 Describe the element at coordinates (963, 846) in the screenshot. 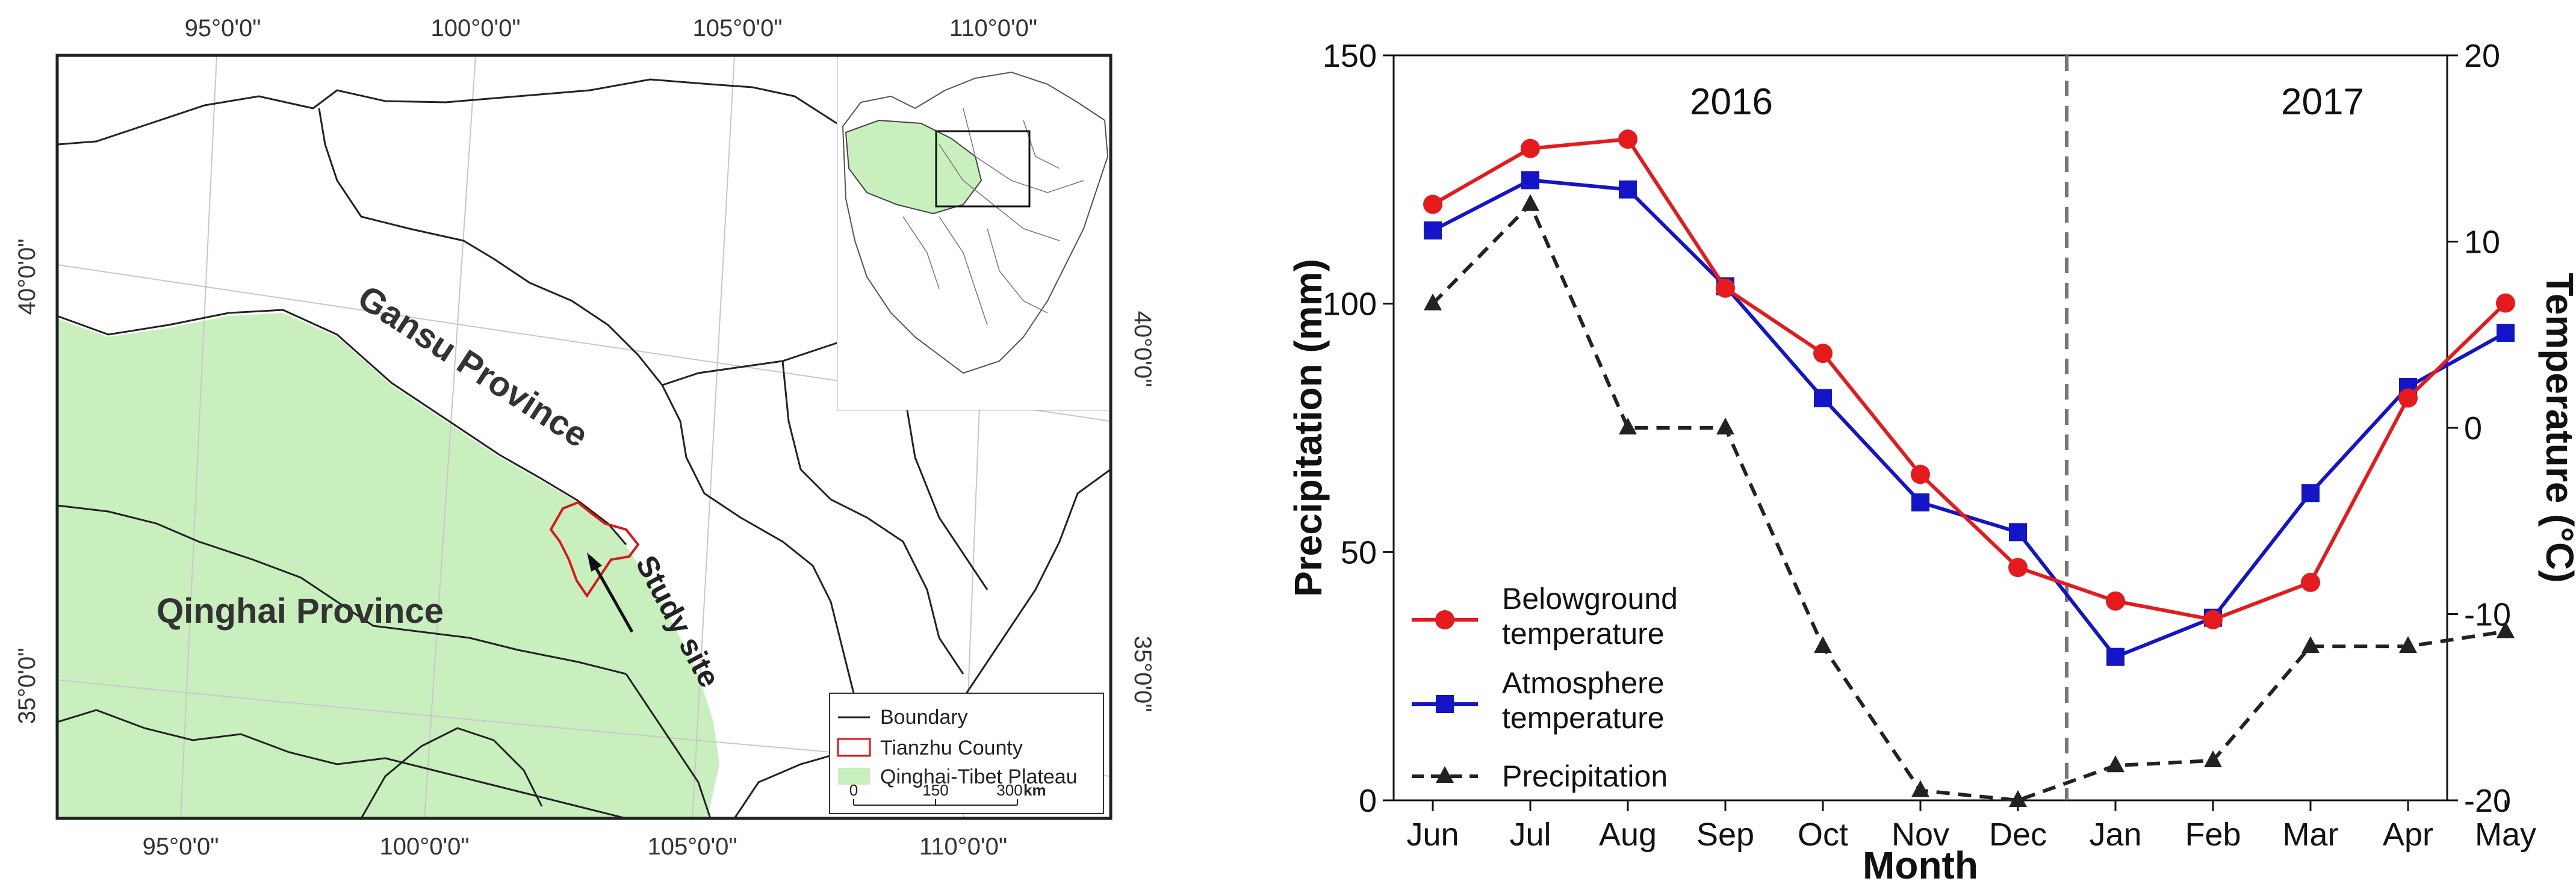

I see `lon-label-bottom-110: 110°0'0"` at that location.